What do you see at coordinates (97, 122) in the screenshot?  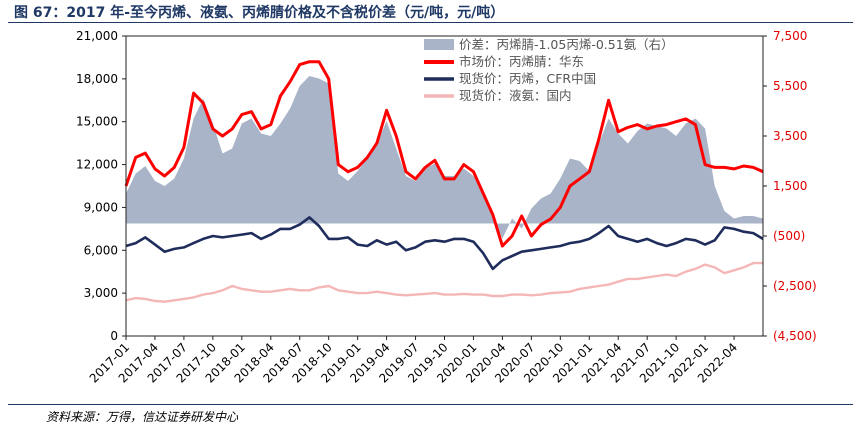 I see `ytick-left-label: 15,000` at bounding box center [97, 122].